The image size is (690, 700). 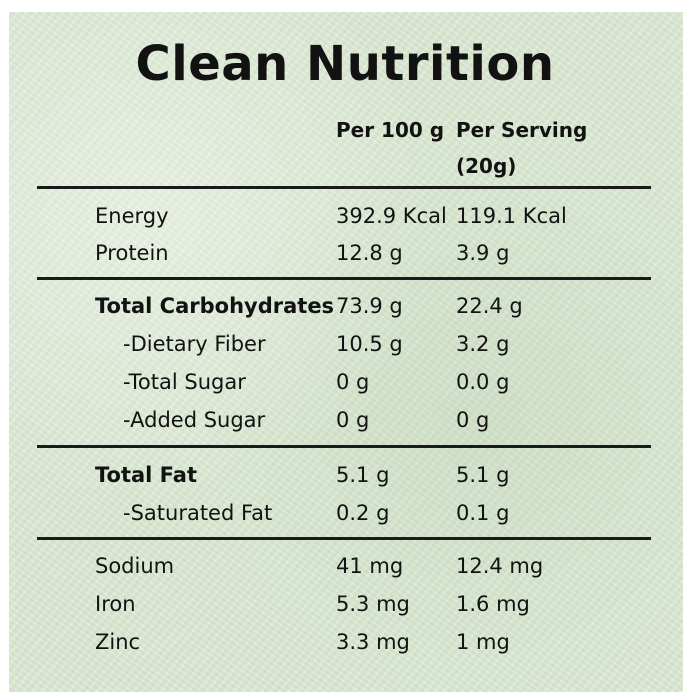 I want to click on cell-per-serving: 0.0 g, so click(x=483, y=382).